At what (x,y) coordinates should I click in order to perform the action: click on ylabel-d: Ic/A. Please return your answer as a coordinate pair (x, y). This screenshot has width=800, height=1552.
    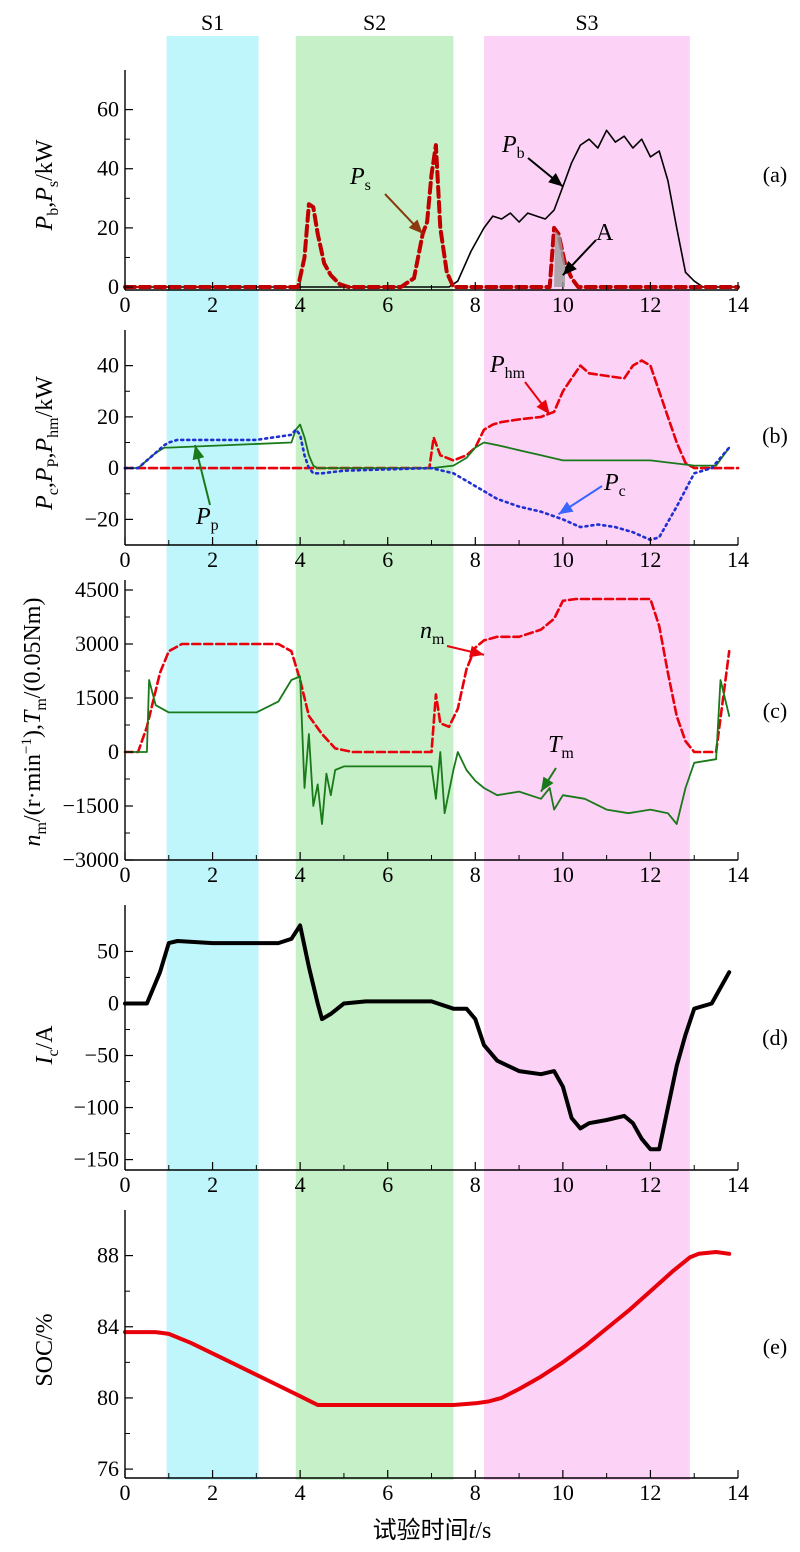
    Looking at the image, I should click on (47, 1045).